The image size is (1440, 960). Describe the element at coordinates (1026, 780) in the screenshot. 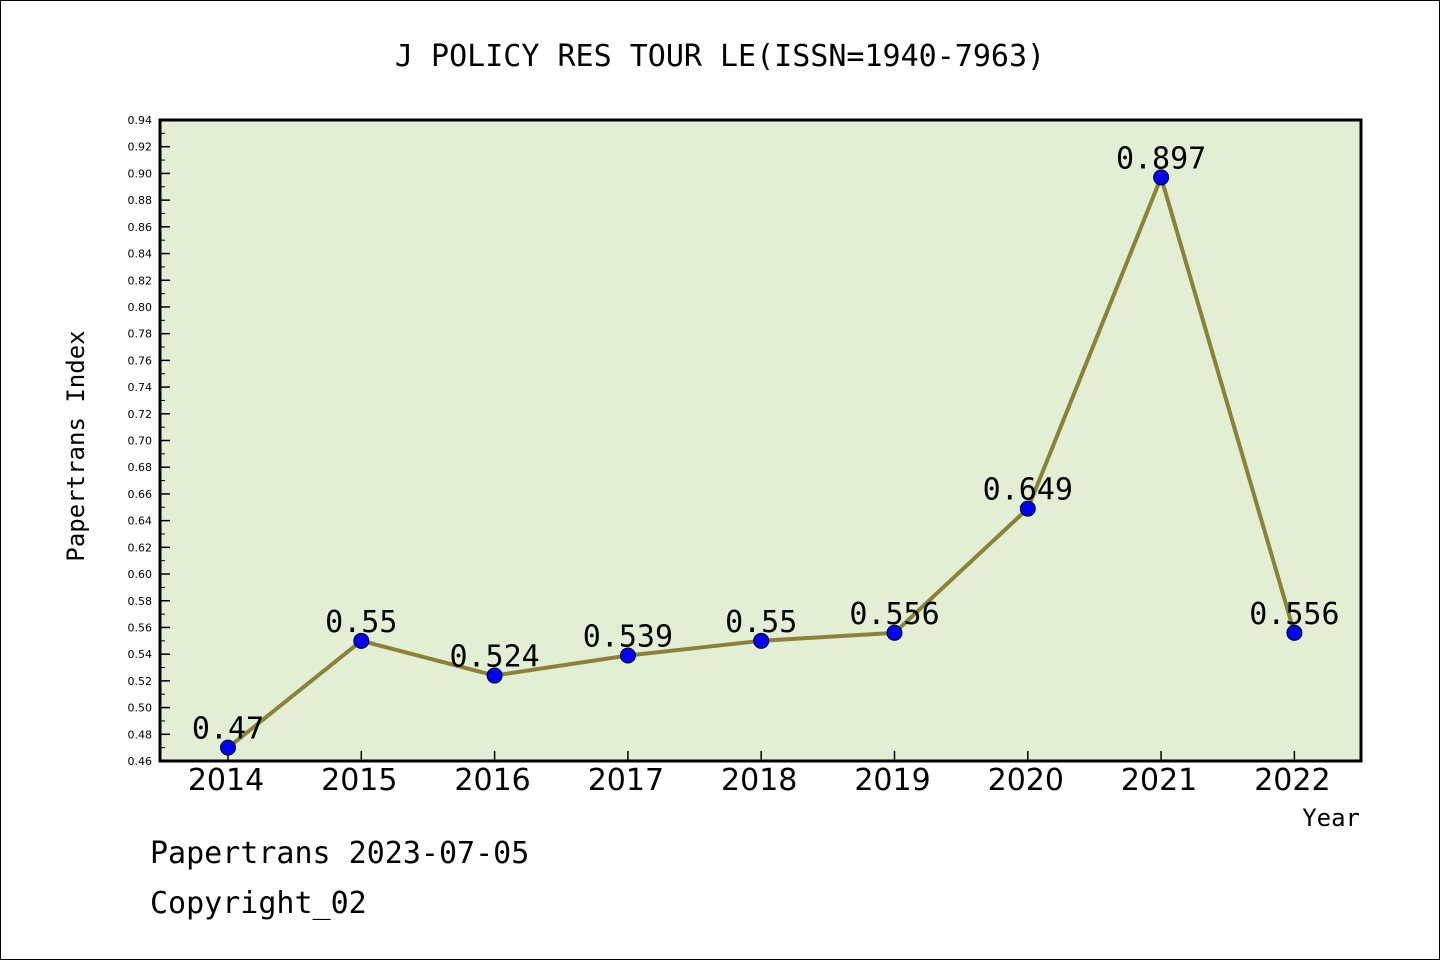

I see `x-tick-label: 2020` at that location.